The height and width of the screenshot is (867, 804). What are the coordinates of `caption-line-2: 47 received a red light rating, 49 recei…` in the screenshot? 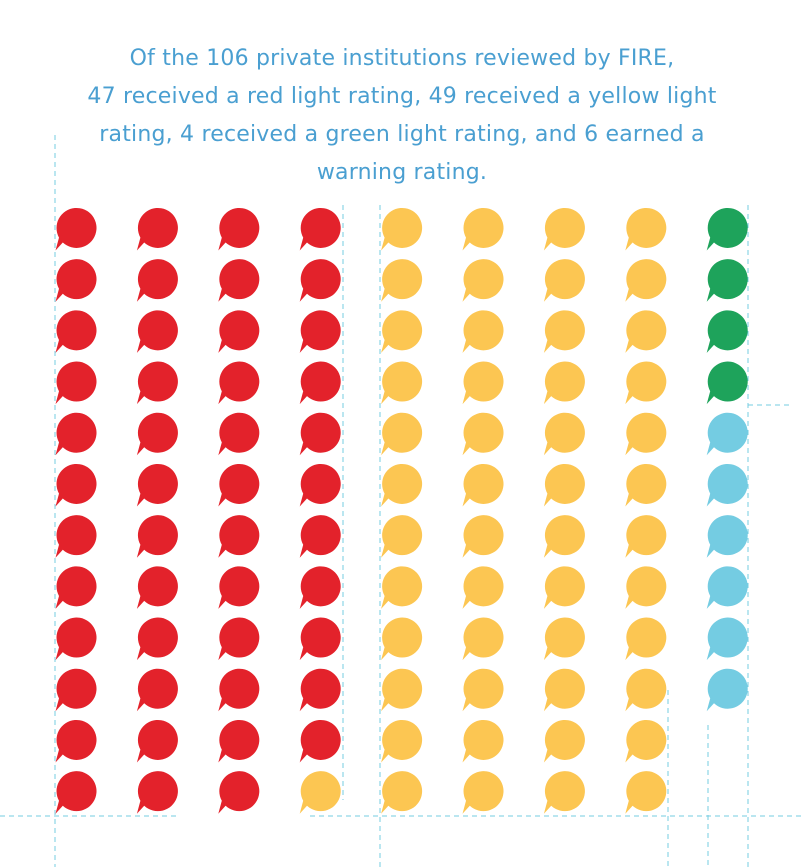 It's located at (402, 96).